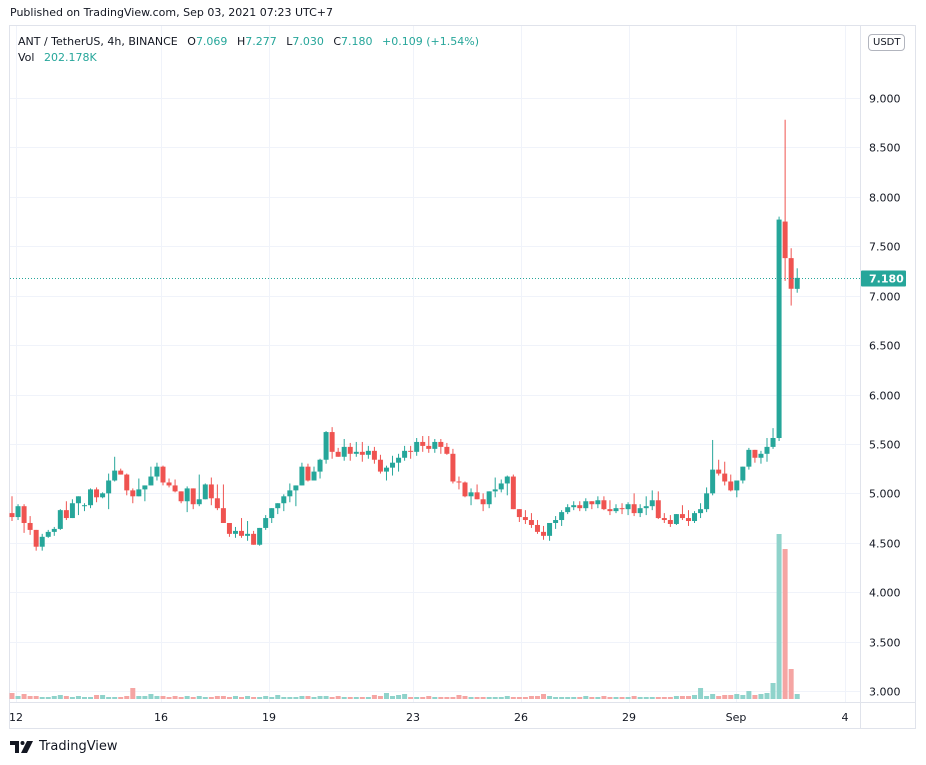 The width and height of the screenshot is (926, 765). I want to click on low-label: L, so click(289, 41).